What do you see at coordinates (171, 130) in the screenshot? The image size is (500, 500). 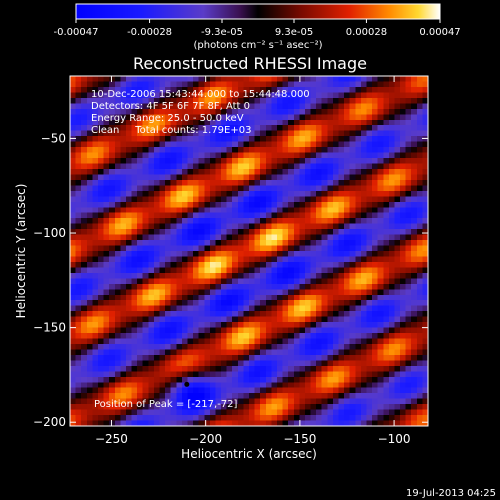 I see `annotation-counts: Clean Total counts: 1.79E+03` at bounding box center [171, 130].